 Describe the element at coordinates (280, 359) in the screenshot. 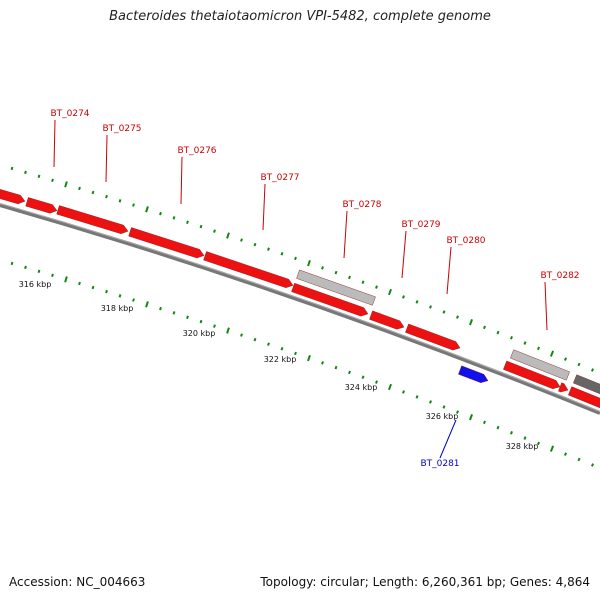

I see `scale-label: 322 kbp` at that location.